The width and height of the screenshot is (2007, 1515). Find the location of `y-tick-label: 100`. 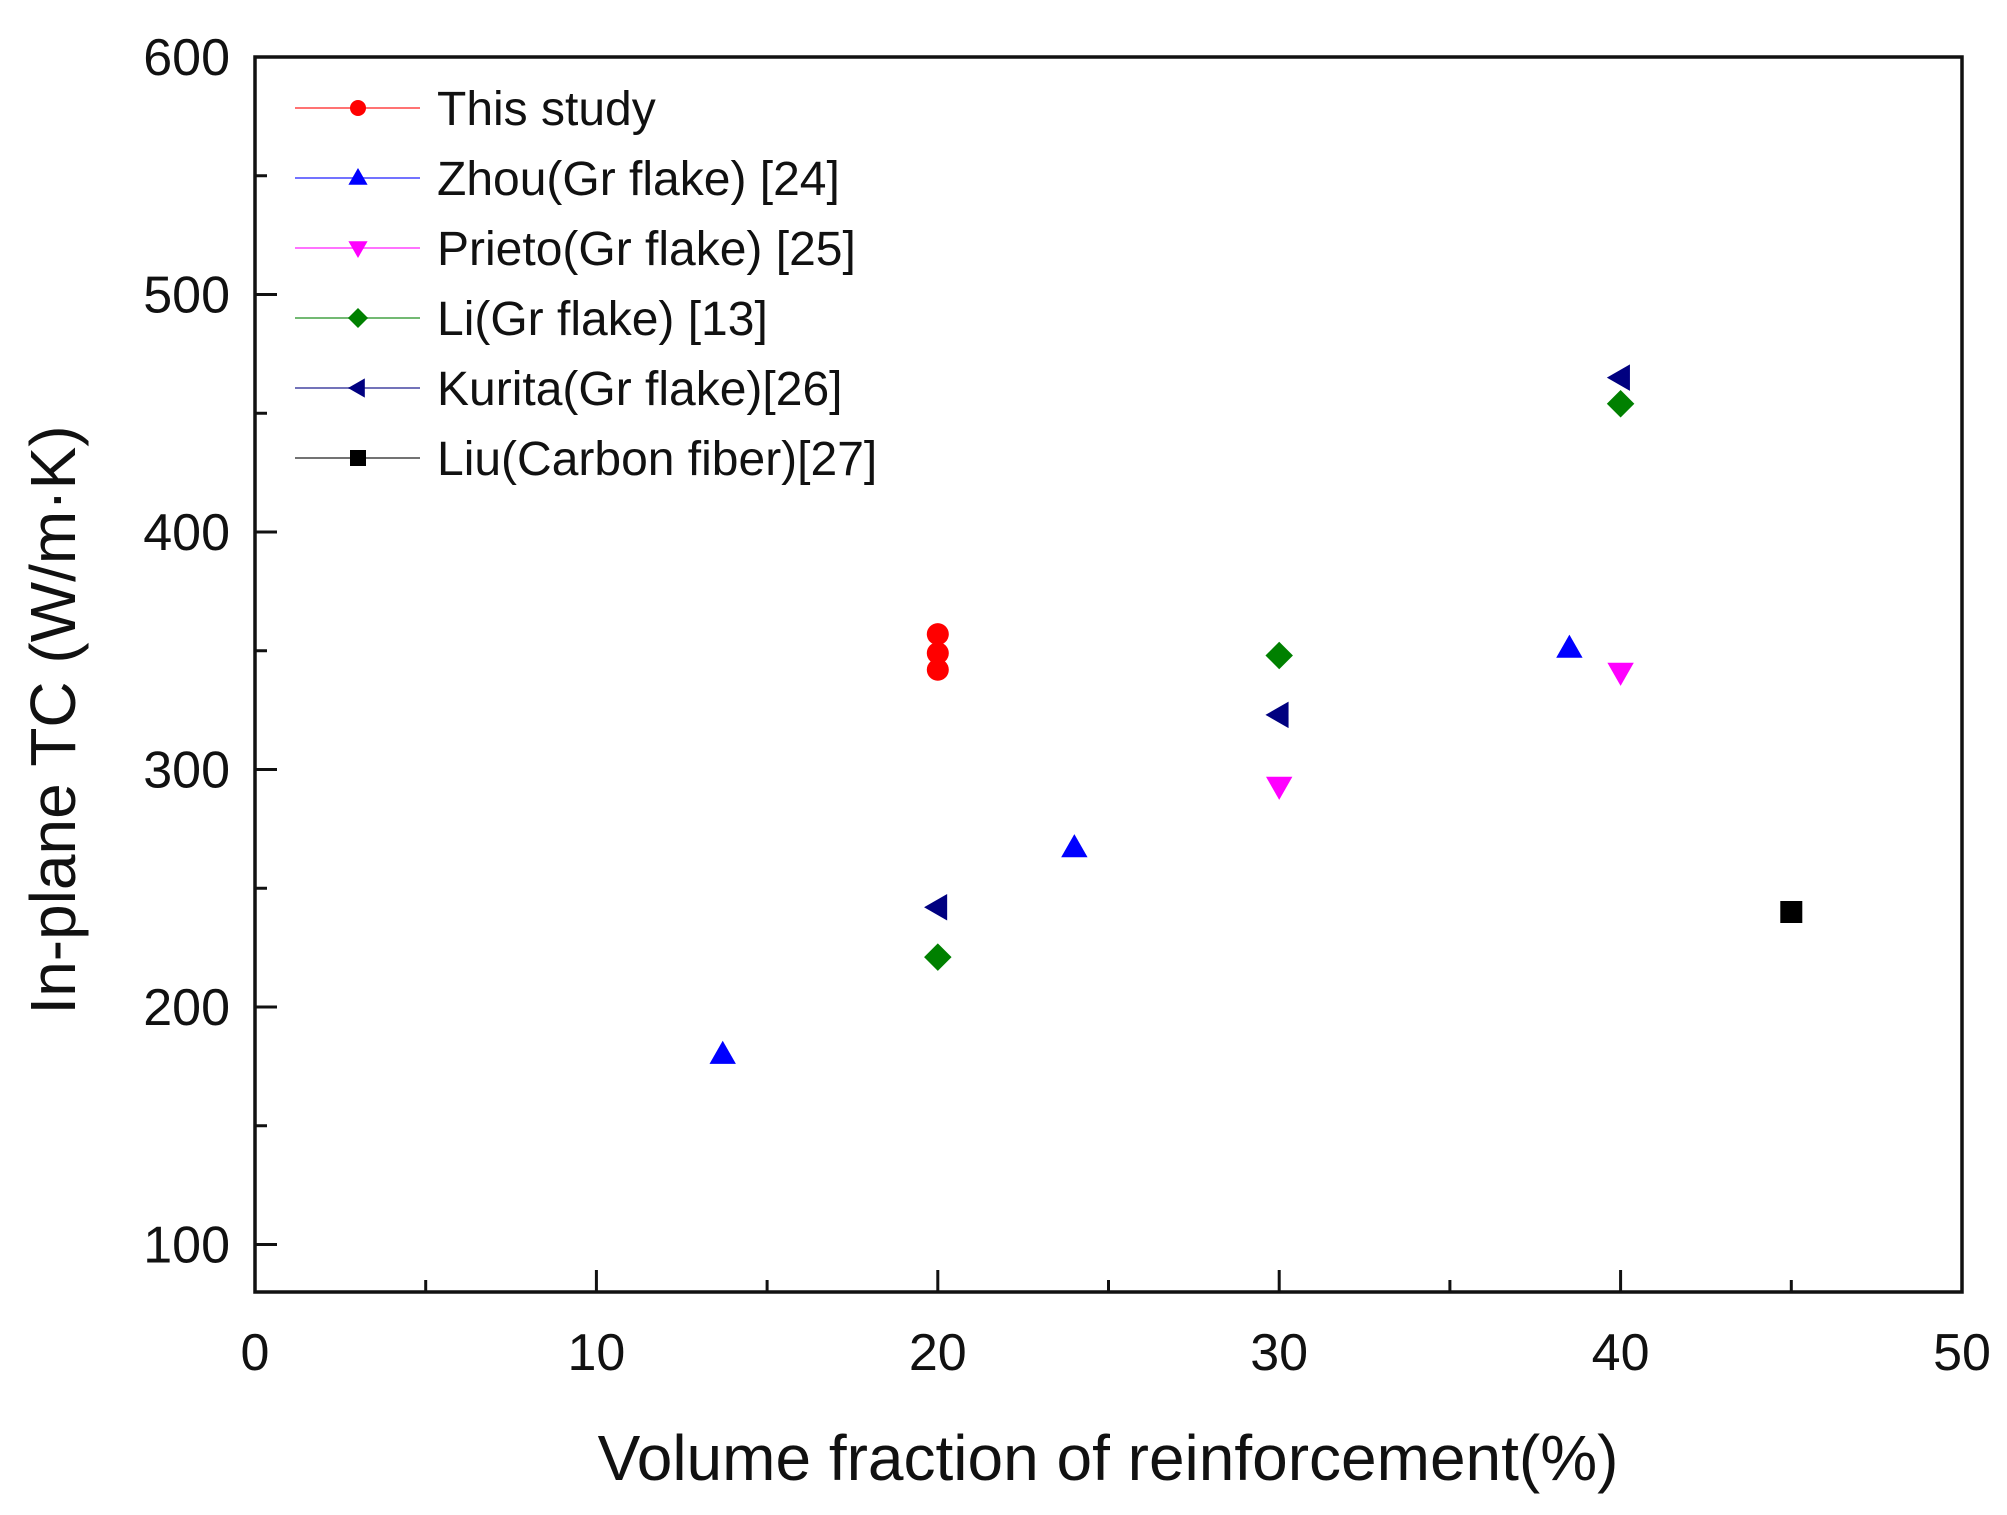

y-tick-label: 100 is located at coordinates (186, 1246).